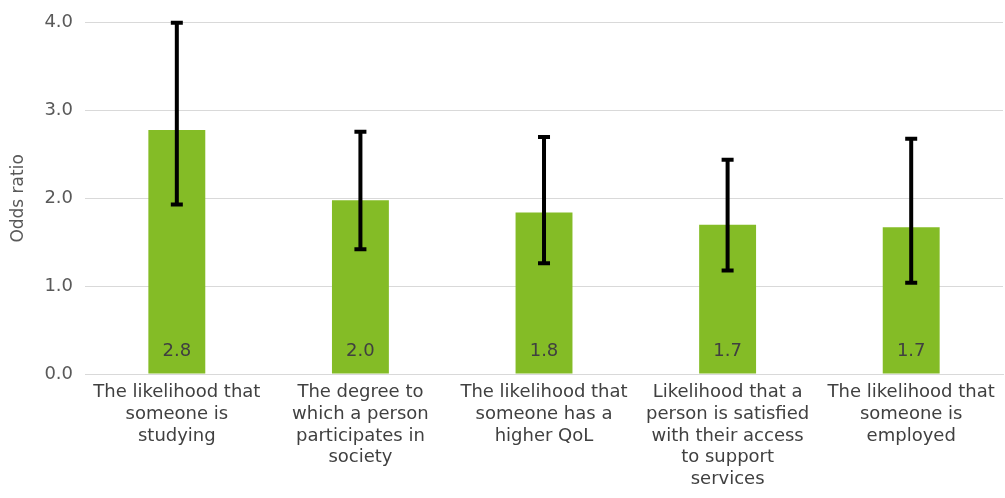 The width and height of the screenshot is (1005, 498). I want to click on x-tick-label: The likelihood that someone has a higher QoL, so click(543, 412).